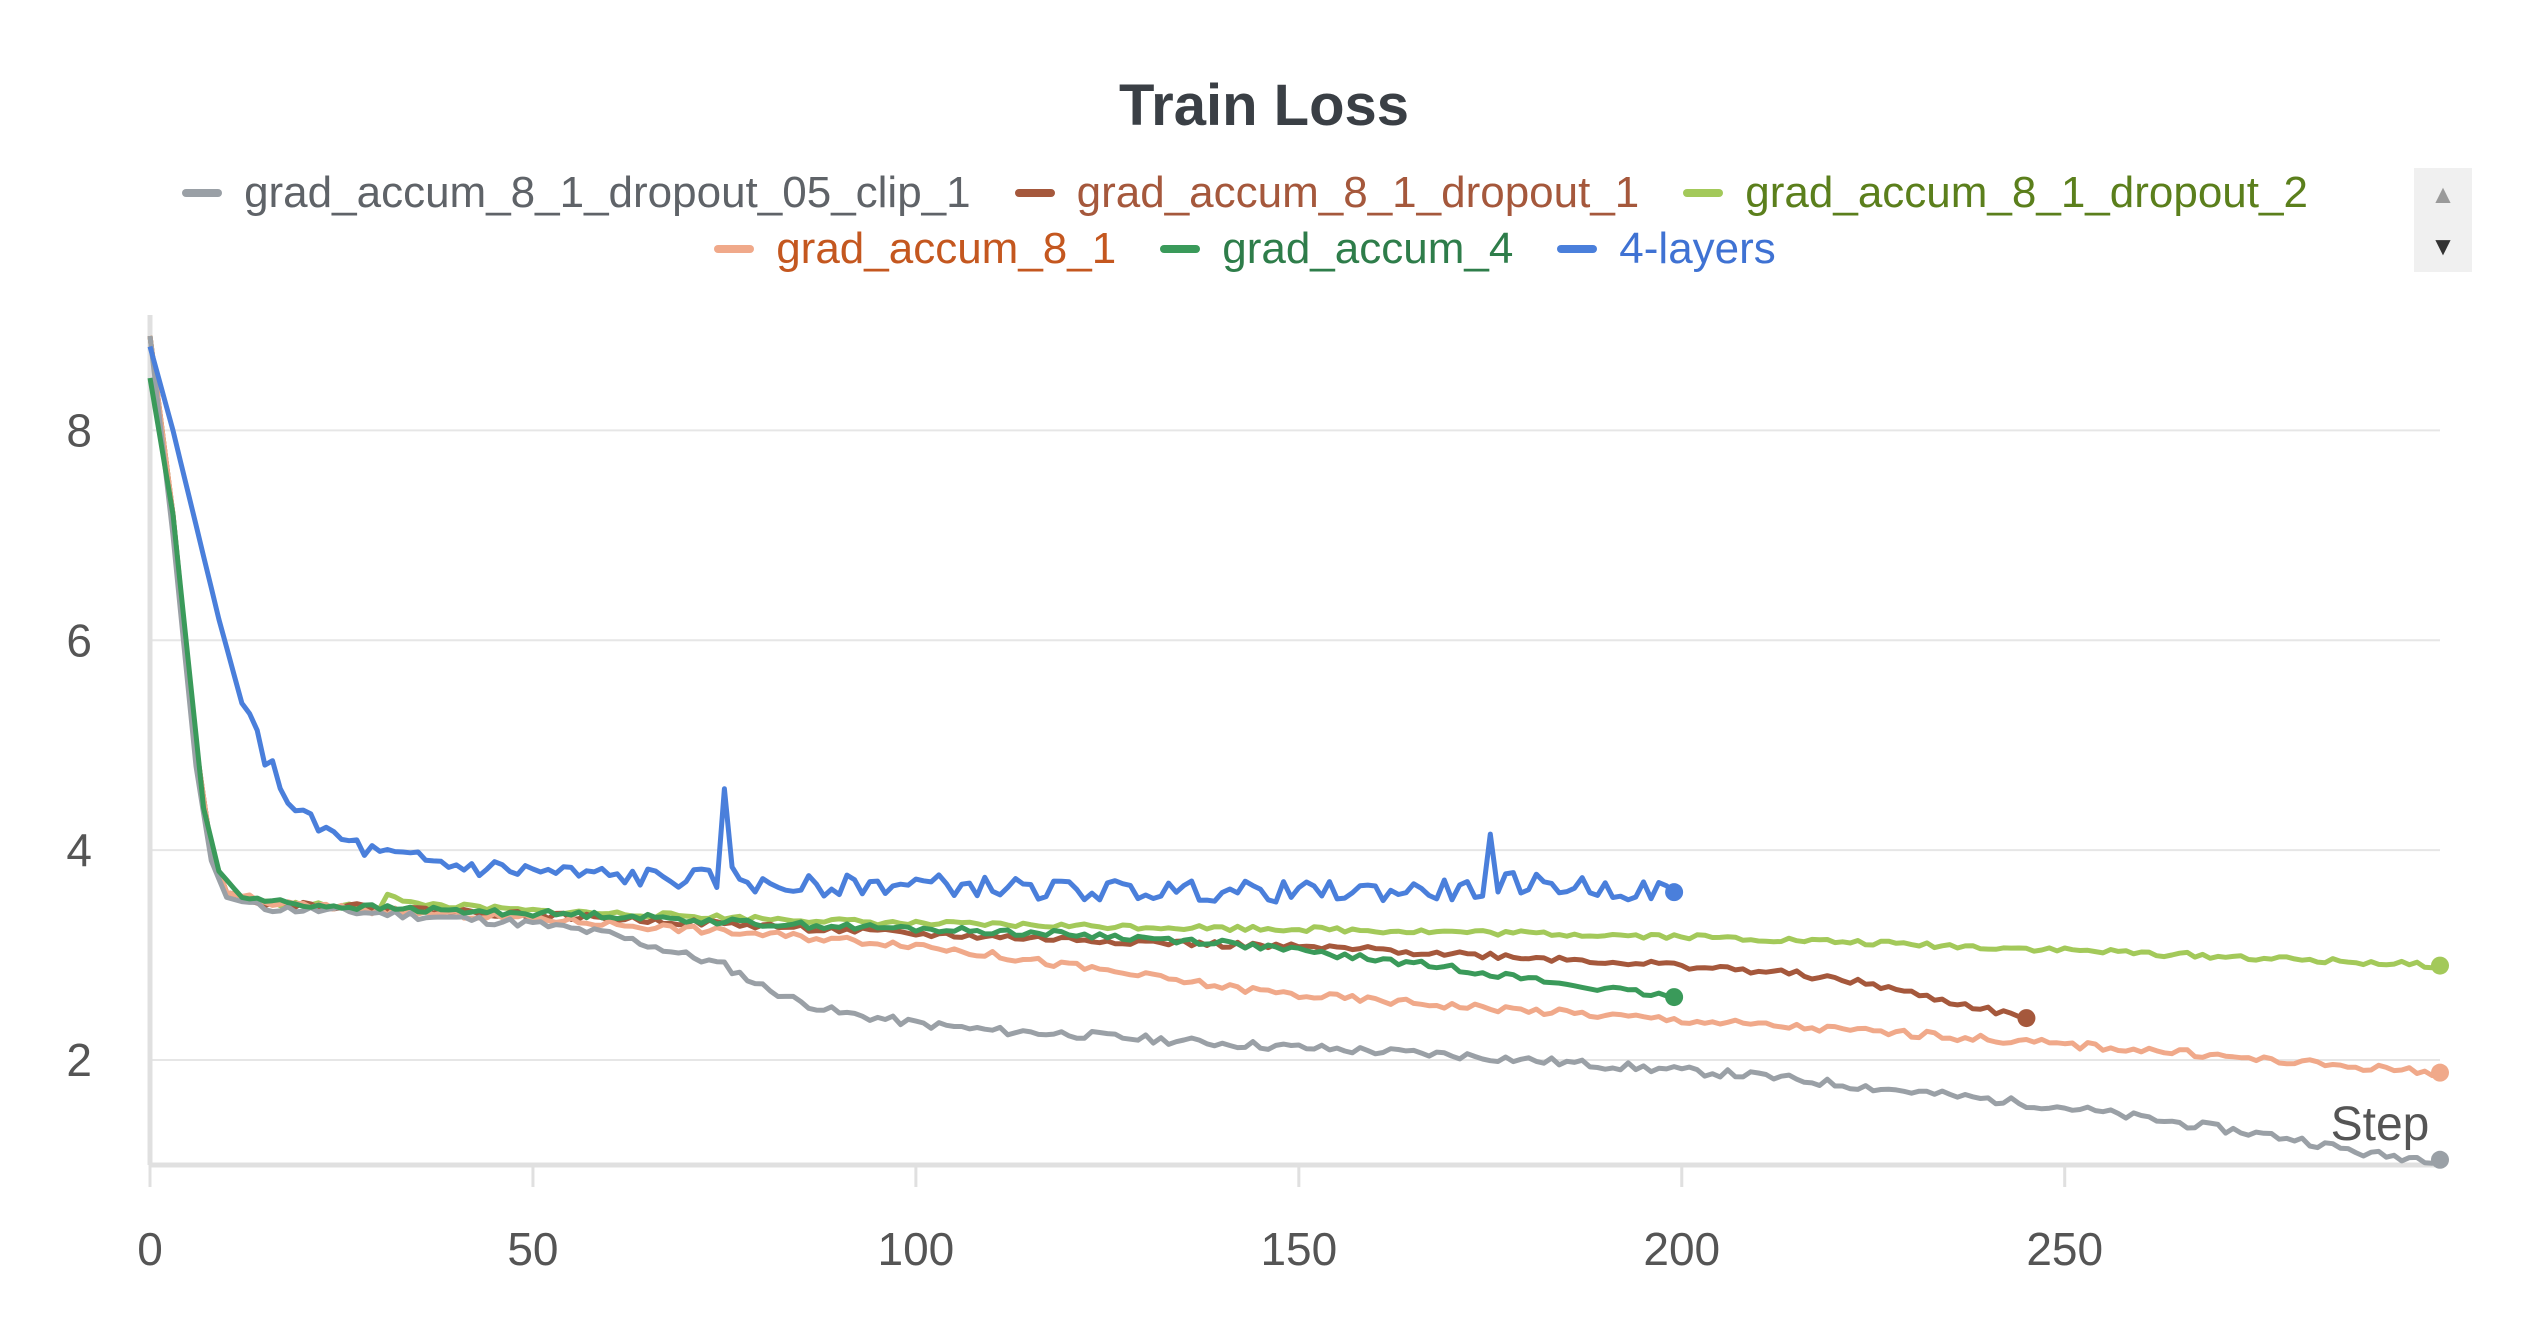  Describe the element at coordinates (607, 192) in the screenshot. I see `legend-label: grad_accum_8_1_dropout_05_clip_1` at that location.